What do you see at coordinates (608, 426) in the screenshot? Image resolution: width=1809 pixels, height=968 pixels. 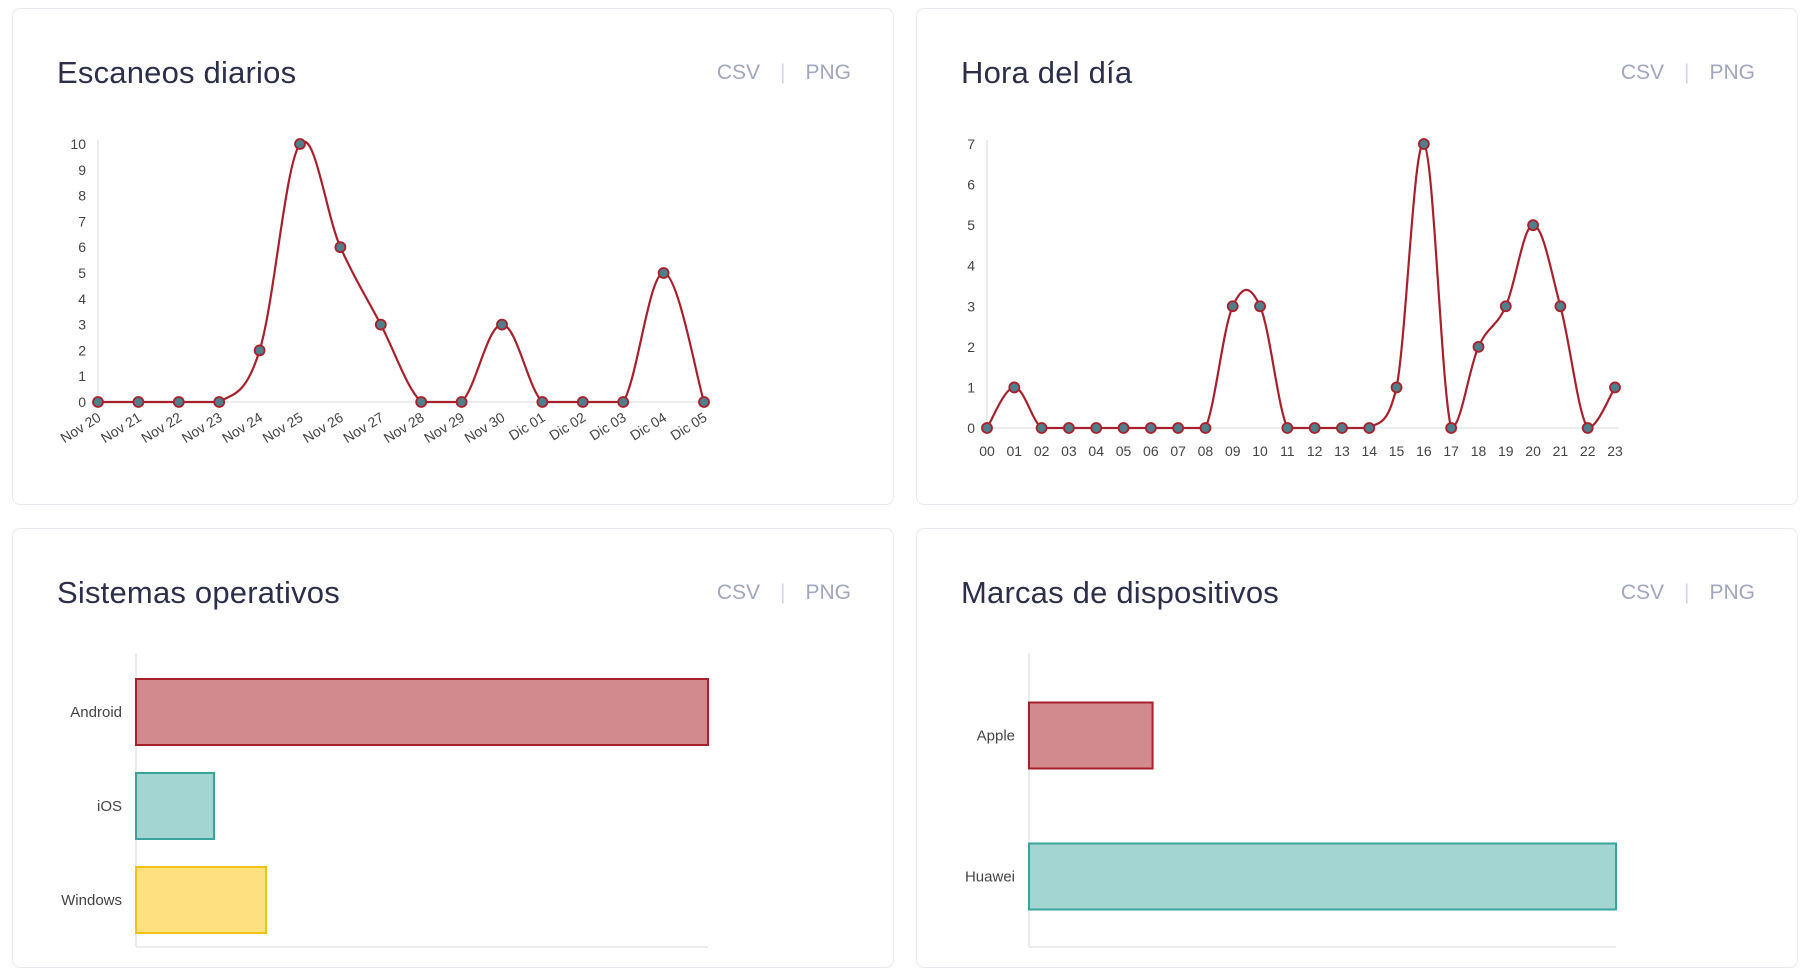 I see `x-tick-label: Dic 03` at bounding box center [608, 426].